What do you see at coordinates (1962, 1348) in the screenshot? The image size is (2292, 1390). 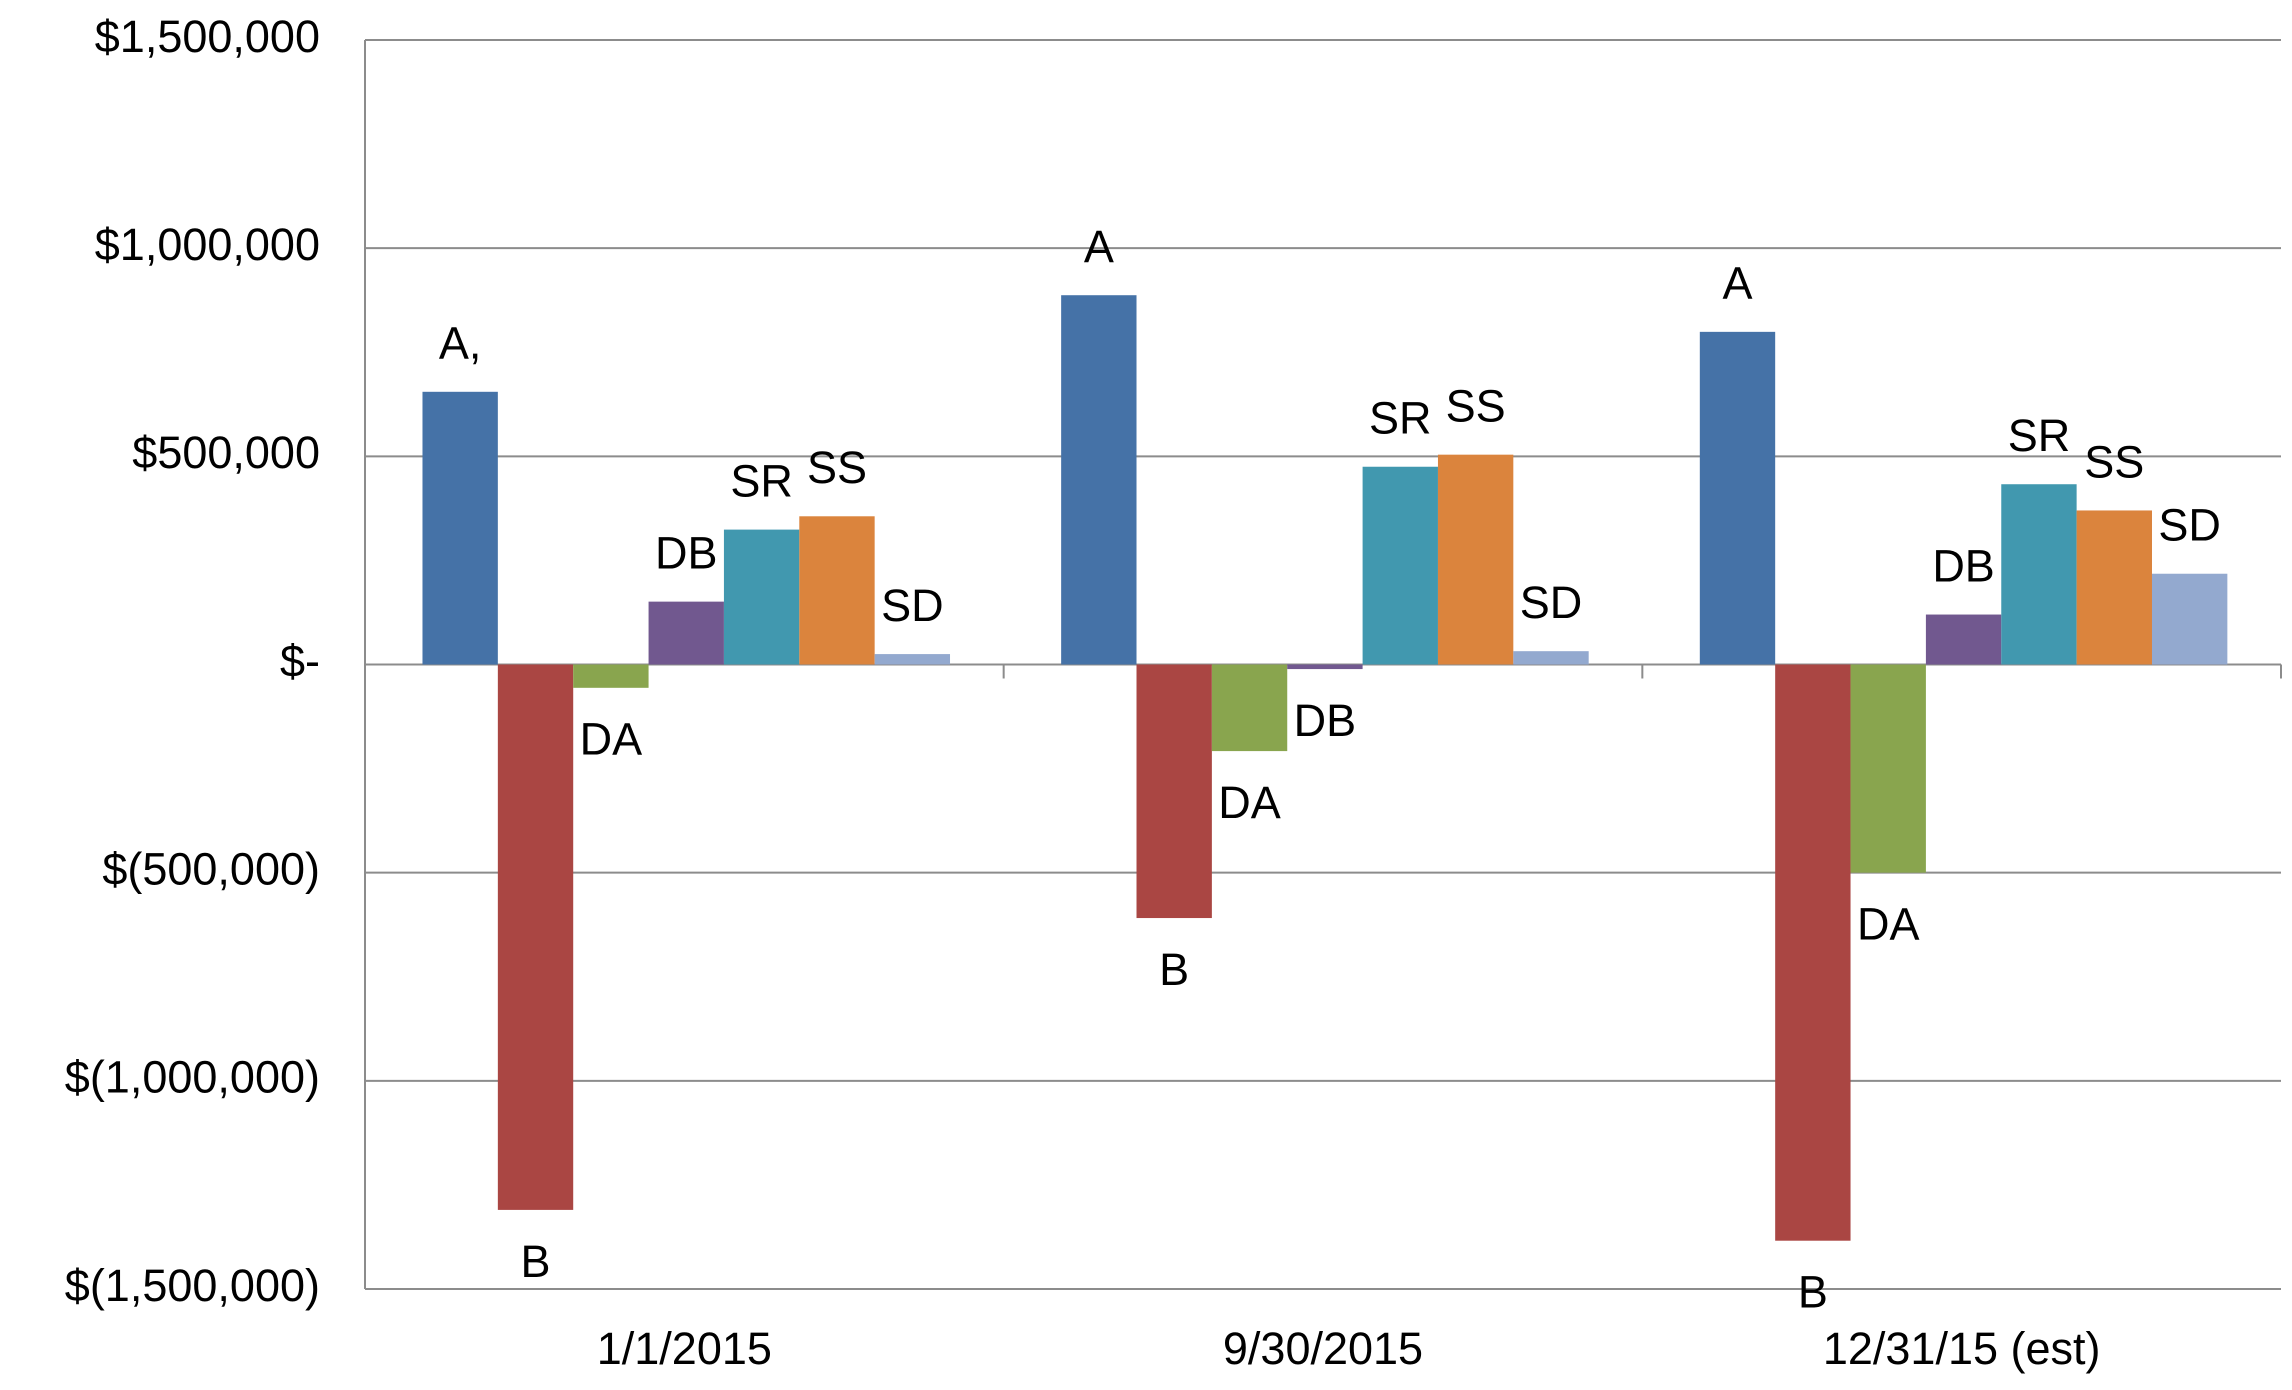 I see `x-tick-label: 12/31/15 (est)` at bounding box center [1962, 1348].